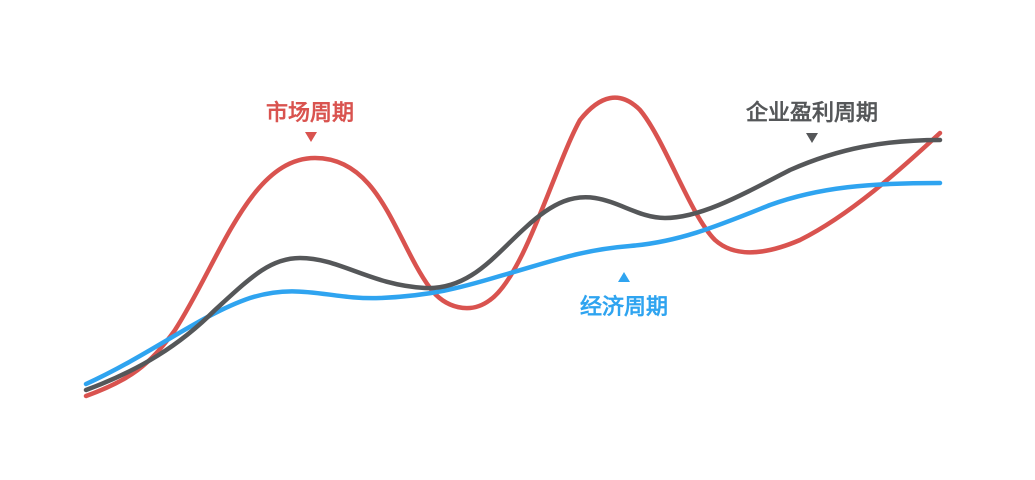 This screenshot has width=1035, height=480. Describe the element at coordinates (624, 307) in the screenshot. I see `economy-cycle-label: 经济周期` at that location.